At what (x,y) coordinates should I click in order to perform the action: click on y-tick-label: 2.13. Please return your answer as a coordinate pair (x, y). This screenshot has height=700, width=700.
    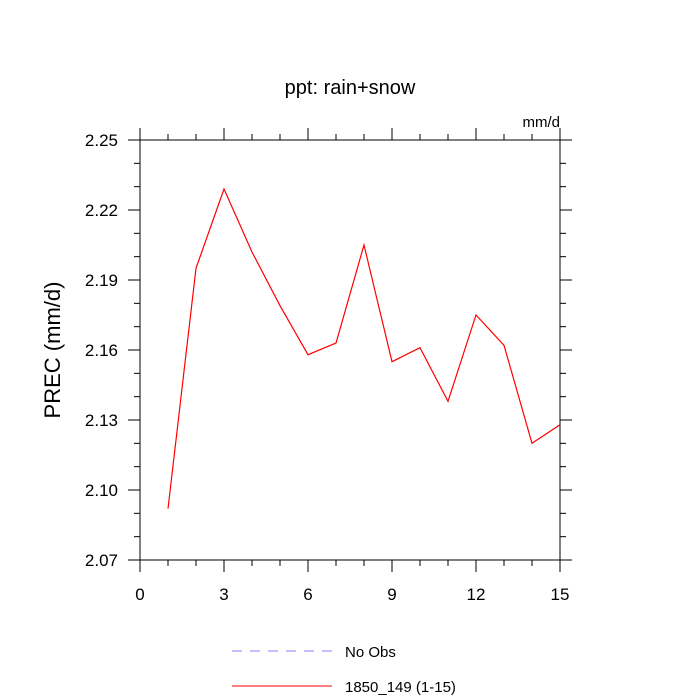
    Looking at the image, I should click on (101, 420).